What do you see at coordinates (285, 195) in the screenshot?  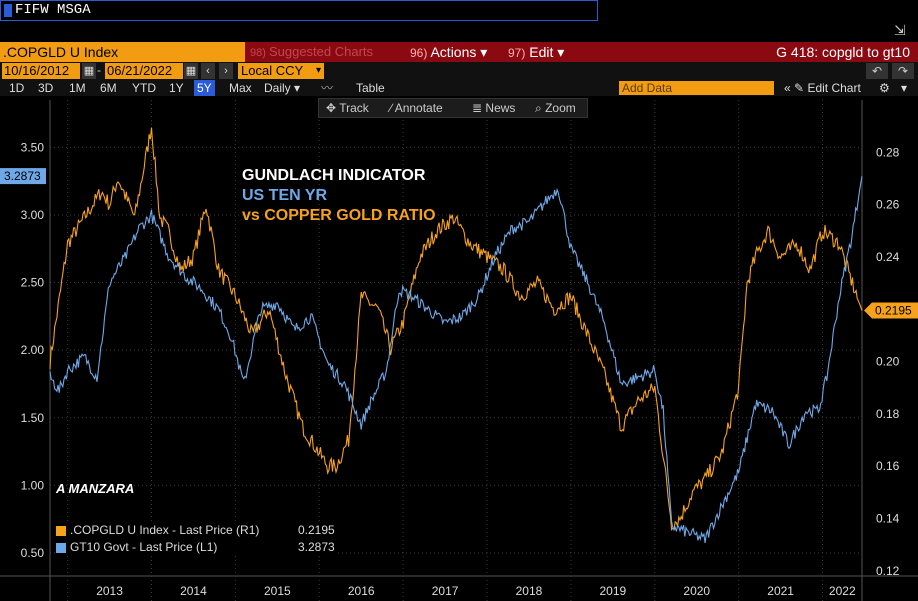 I see `annotation-line2: US TEN YR` at bounding box center [285, 195].